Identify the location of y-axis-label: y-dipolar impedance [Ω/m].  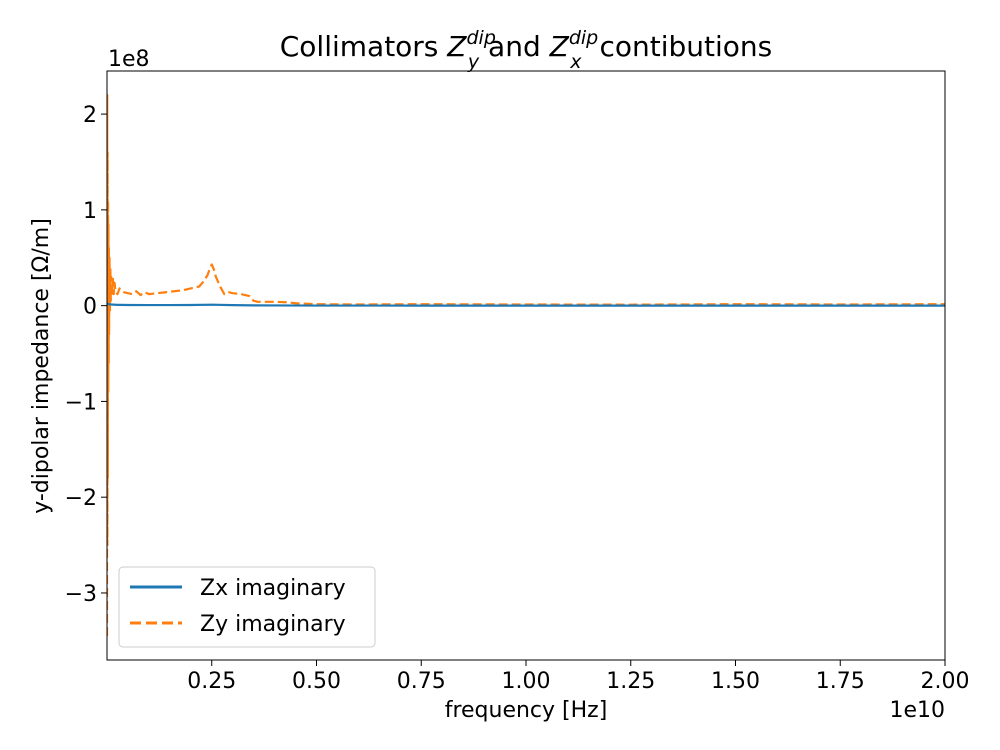
(41, 366).